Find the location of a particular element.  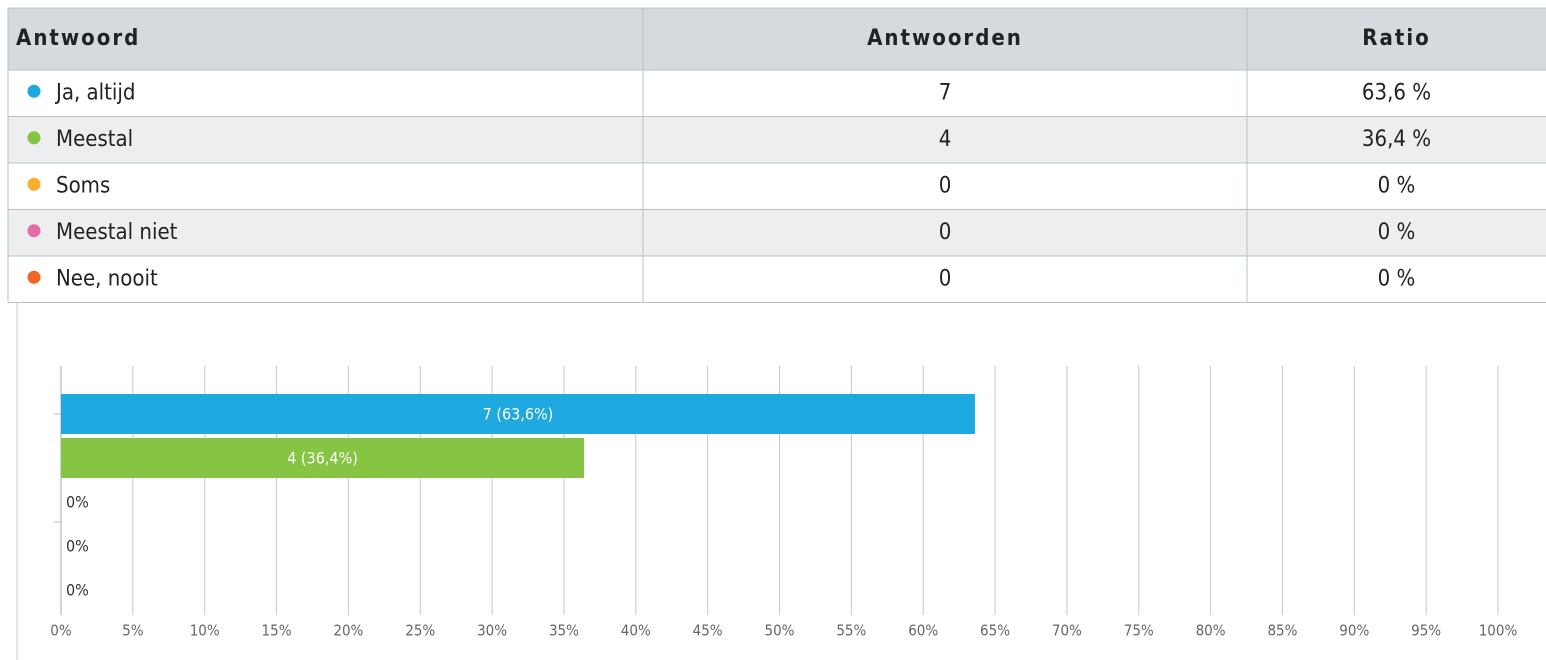

x-tick-label: 10% is located at coordinates (205, 631).